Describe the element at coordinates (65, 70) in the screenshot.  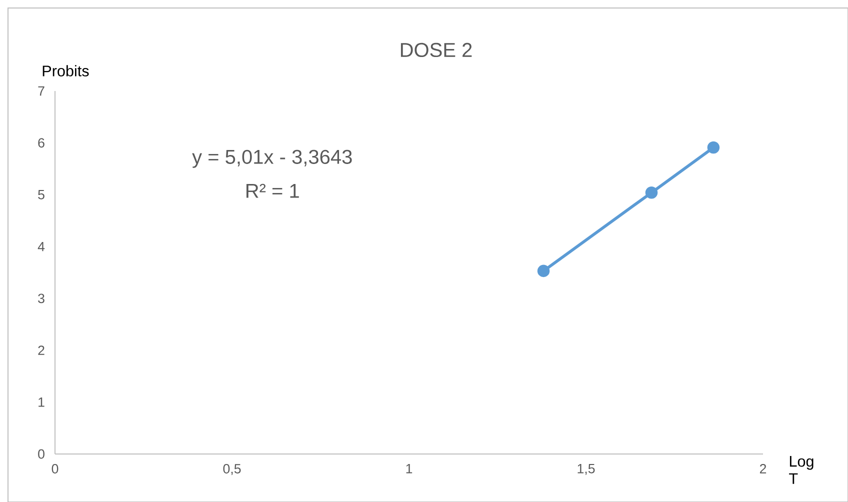
I see `y-axis-title: Probits` at that location.